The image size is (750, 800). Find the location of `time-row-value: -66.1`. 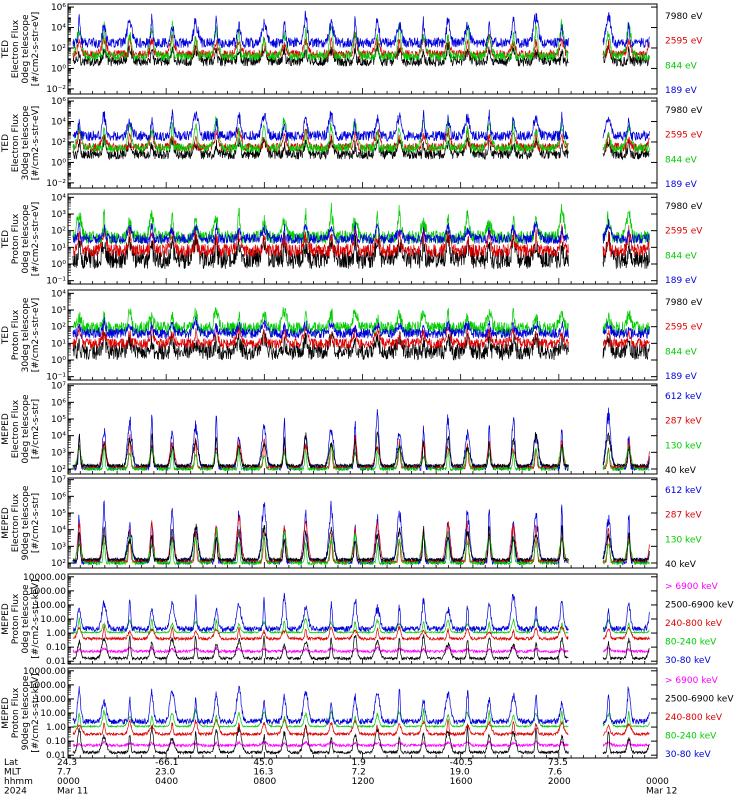

time-row-value: -66.1 is located at coordinates (166, 763).